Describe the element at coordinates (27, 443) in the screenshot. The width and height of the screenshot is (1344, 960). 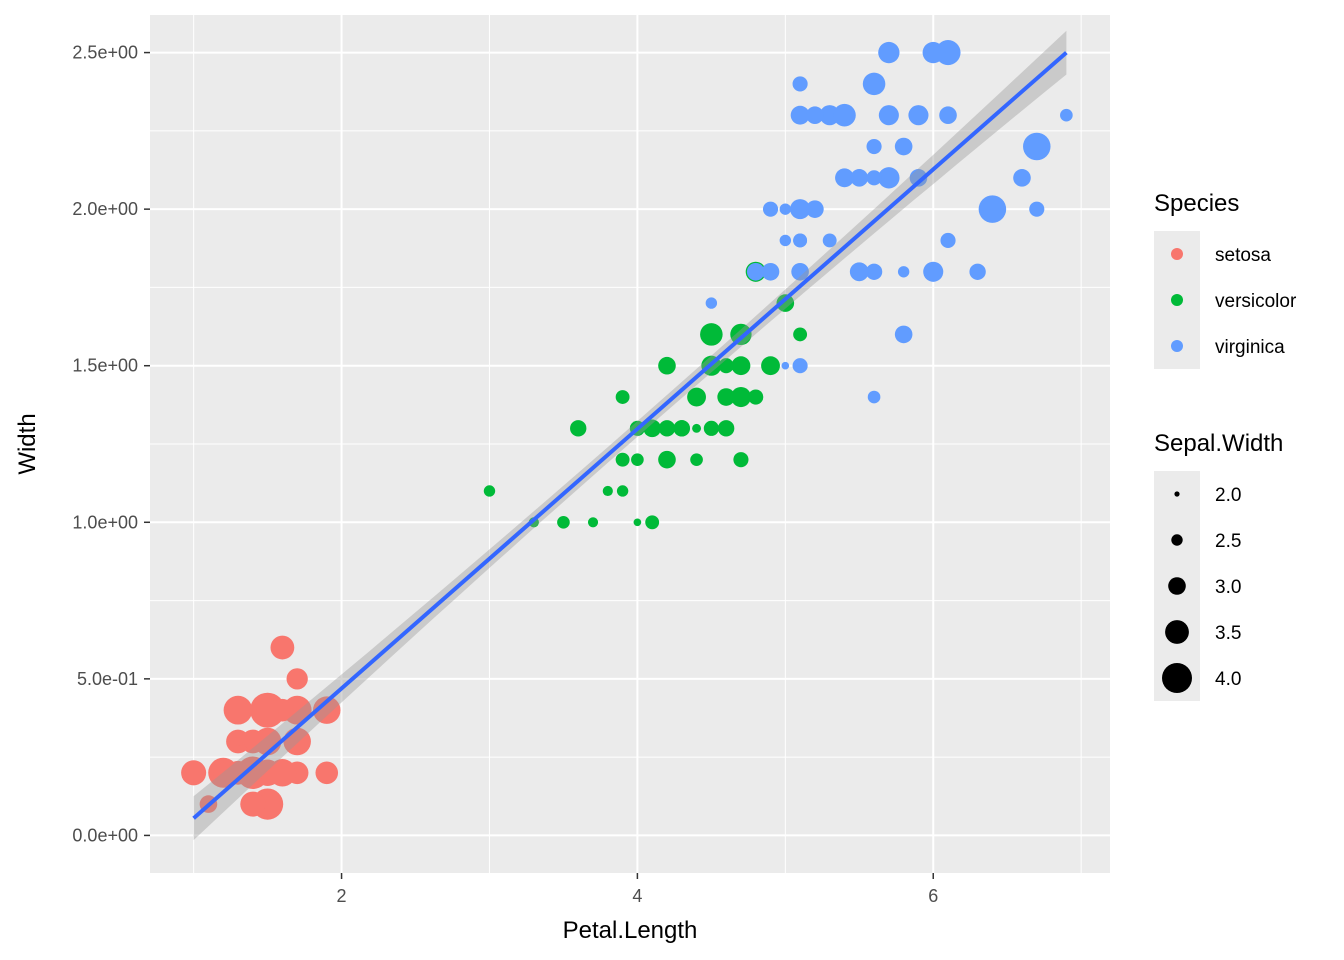
I see `y-axis-title: Width` at that location.